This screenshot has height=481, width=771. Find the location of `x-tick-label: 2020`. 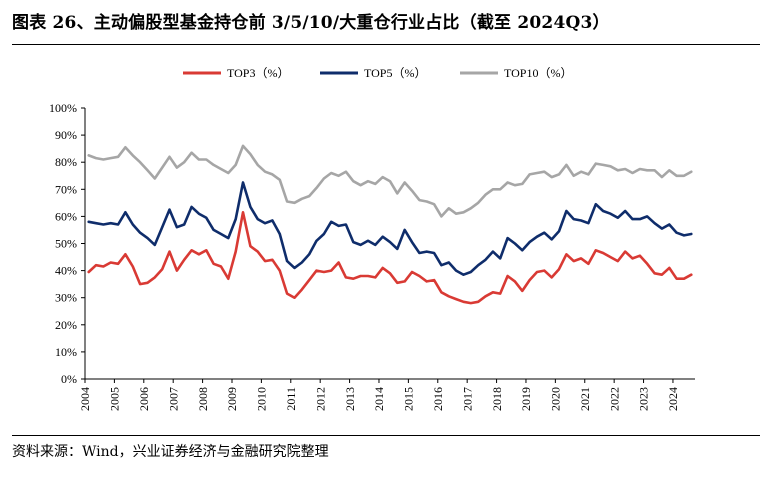

x-tick-label: 2020 is located at coordinates (556, 399).